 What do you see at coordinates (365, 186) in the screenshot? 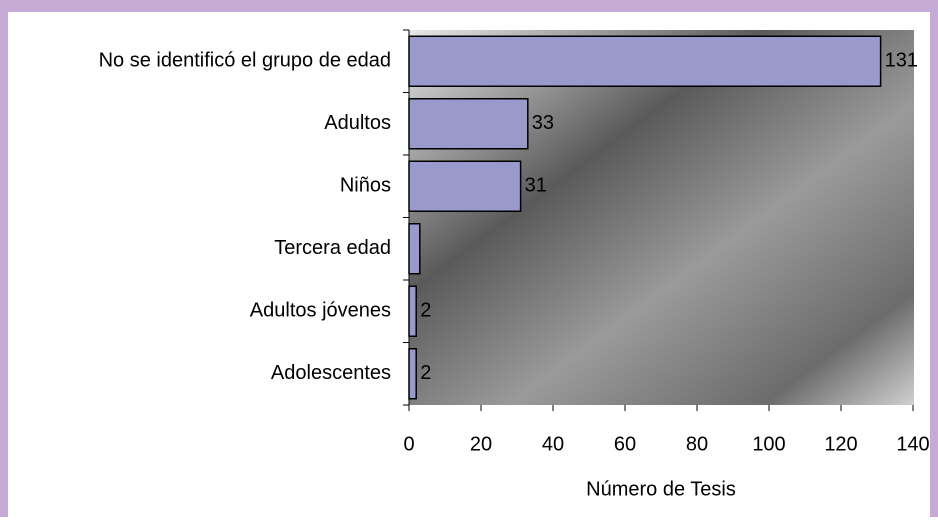
I see `y-tick-label: Niños` at bounding box center [365, 186].